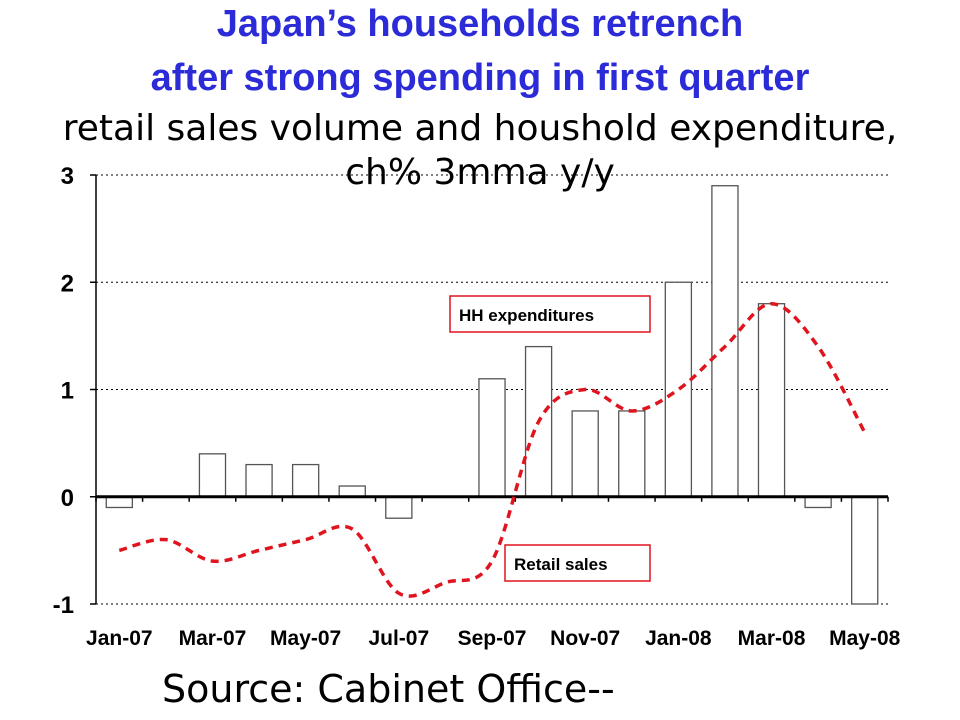 The height and width of the screenshot is (720, 960). Describe the element at coordinates (67, 283) in the screenshot. I see `y-tick-label: 2` at that location.